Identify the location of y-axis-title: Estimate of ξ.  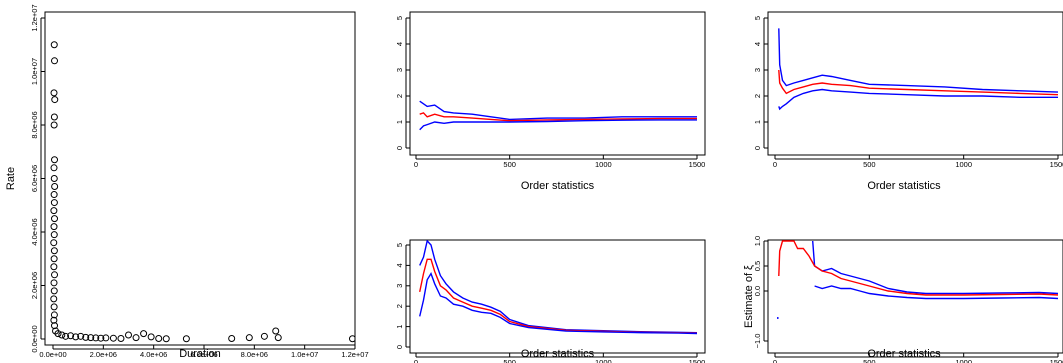
(749, 296).